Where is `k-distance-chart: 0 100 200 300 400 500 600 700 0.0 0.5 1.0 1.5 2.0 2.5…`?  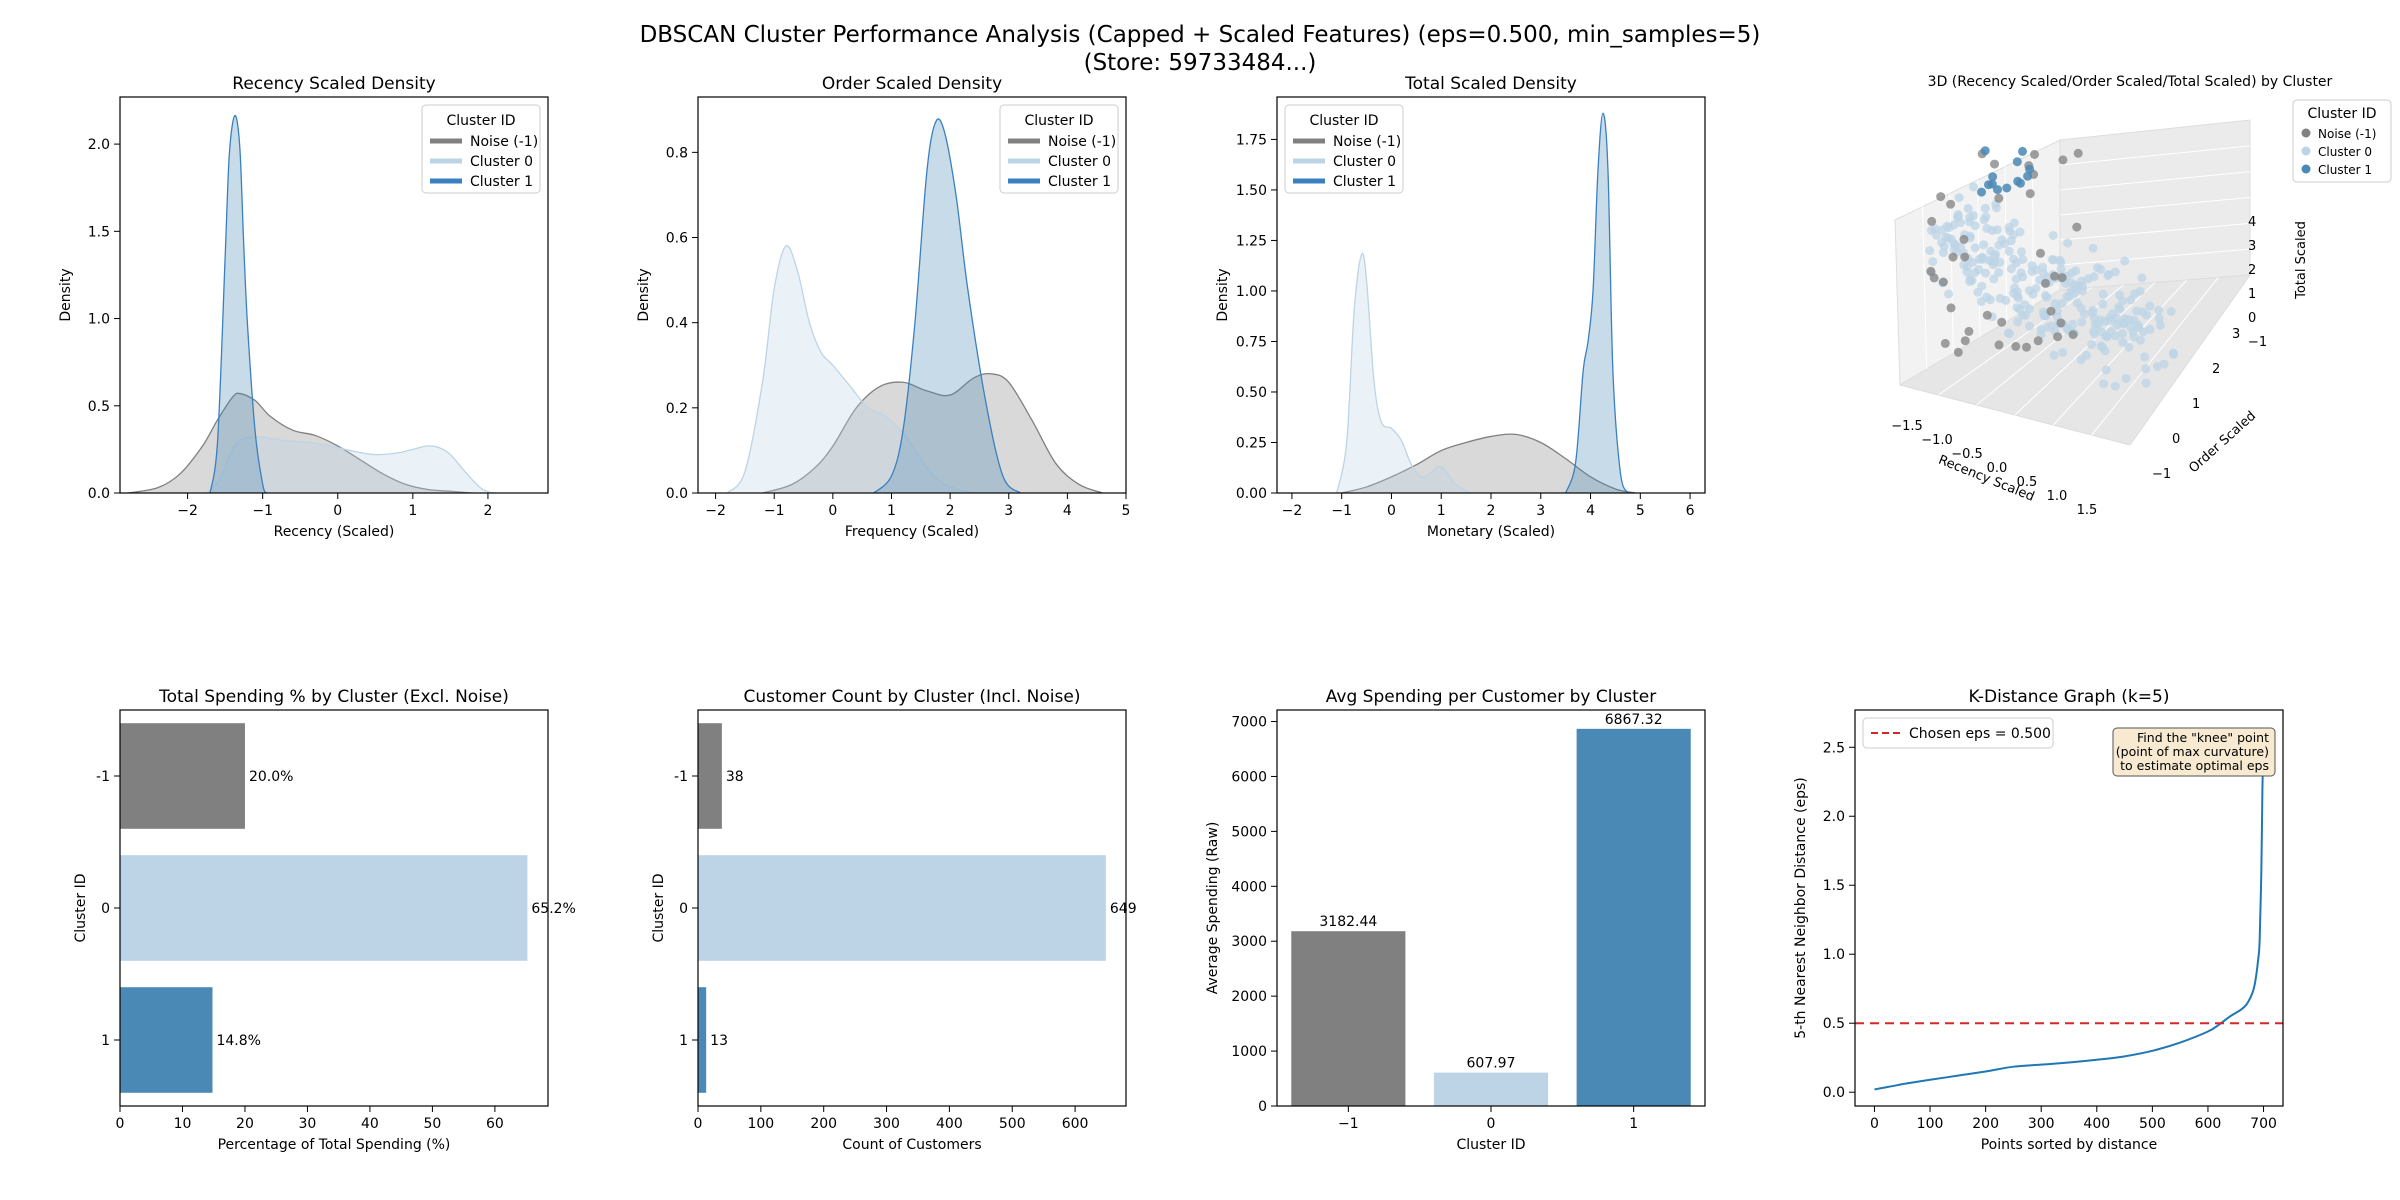 k-distance-chart: 0 100 200 300 400 500 600 700 0.0 0.5 1.0 1.5 2.0 2.5… is located at coordinates (2038, 920).